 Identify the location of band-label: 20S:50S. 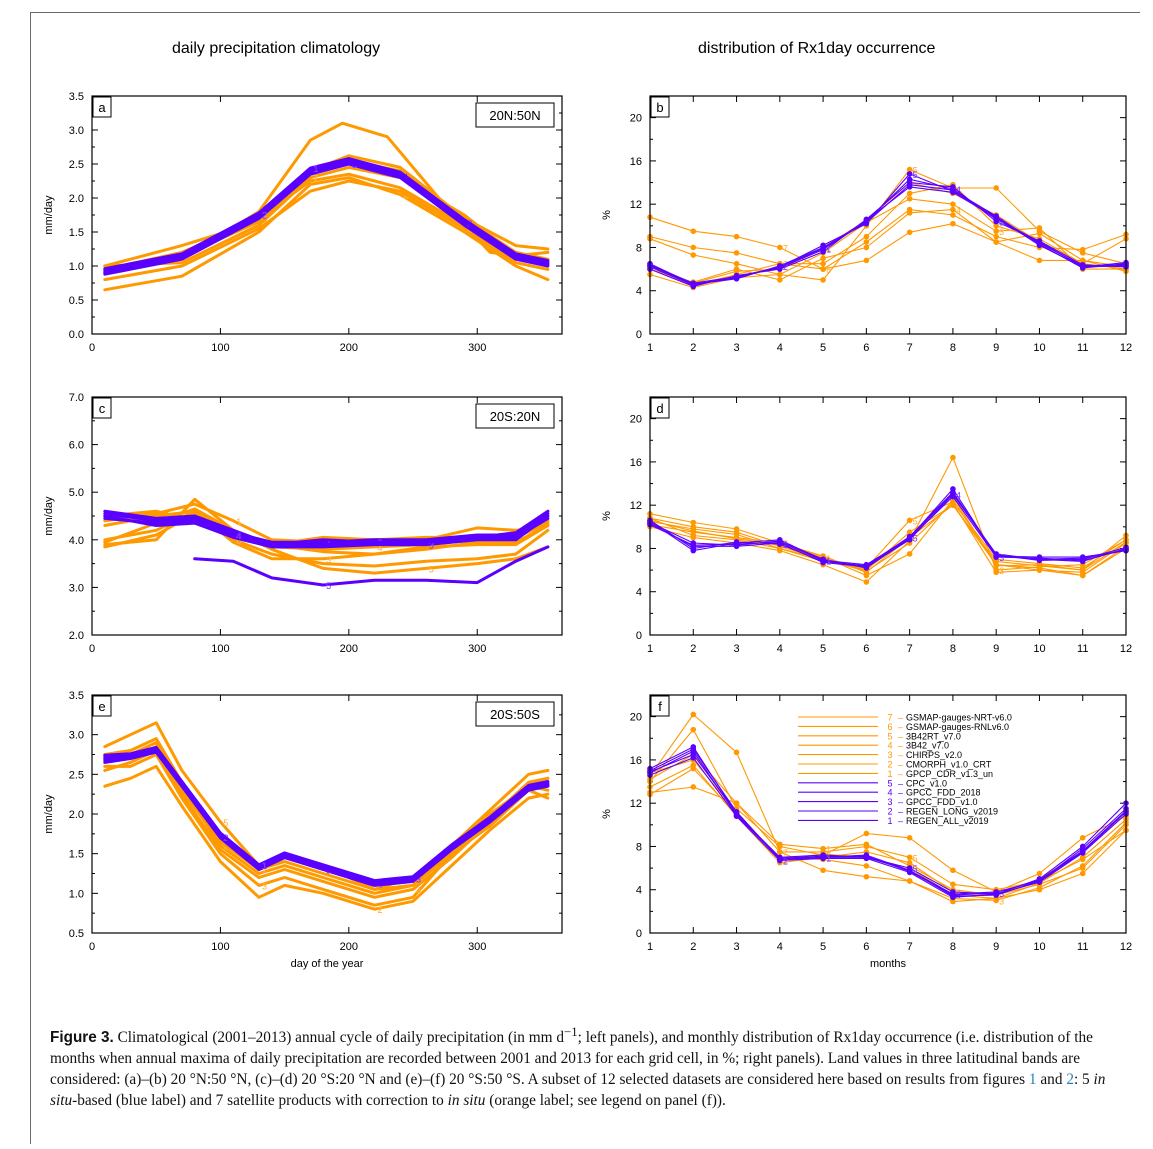
(515, 714).